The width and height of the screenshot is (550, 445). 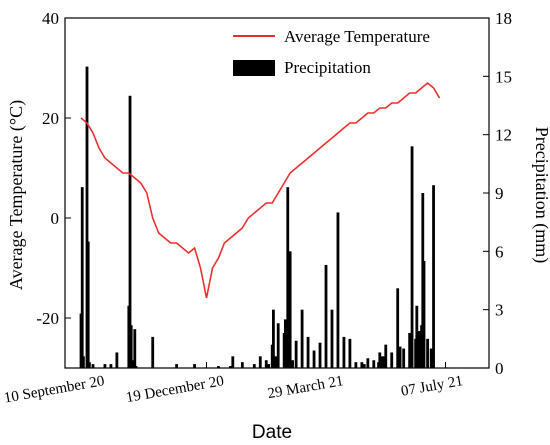 What do you see at coordinates (305, 387) in the screenshot?
I see `x-tick-label: 29 March 21` at bounding box center [305, 387].